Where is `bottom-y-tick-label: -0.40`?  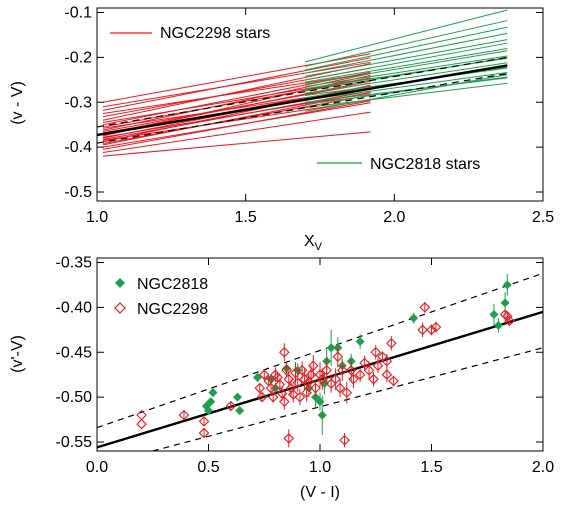 bottom-y-tick-label: -0.40 is located at coordinates (74, 307).